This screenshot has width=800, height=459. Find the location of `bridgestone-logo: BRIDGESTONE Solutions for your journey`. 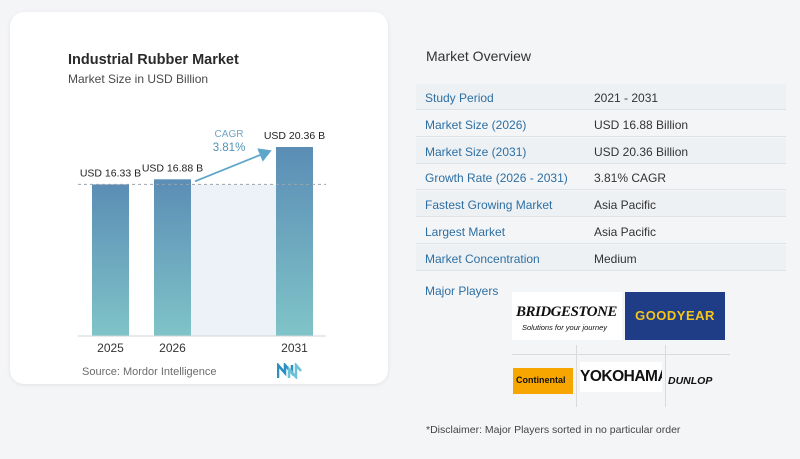

bridgestone-logo: BRIDGESTONE Solutions for your journey is located at coordinates (567, 316).